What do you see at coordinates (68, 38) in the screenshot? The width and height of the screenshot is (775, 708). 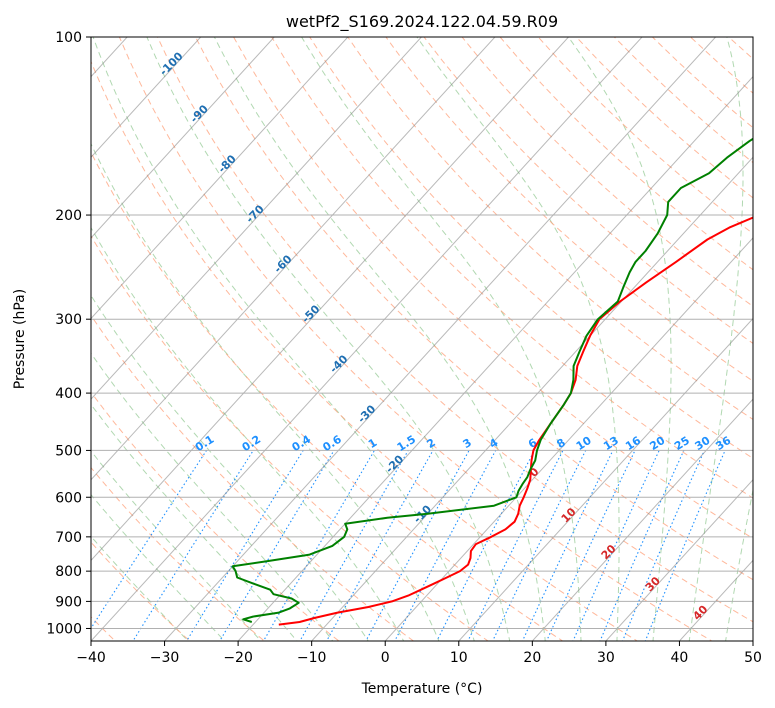 I see `y-tick-label: 100` at bounding box center [68, 38].